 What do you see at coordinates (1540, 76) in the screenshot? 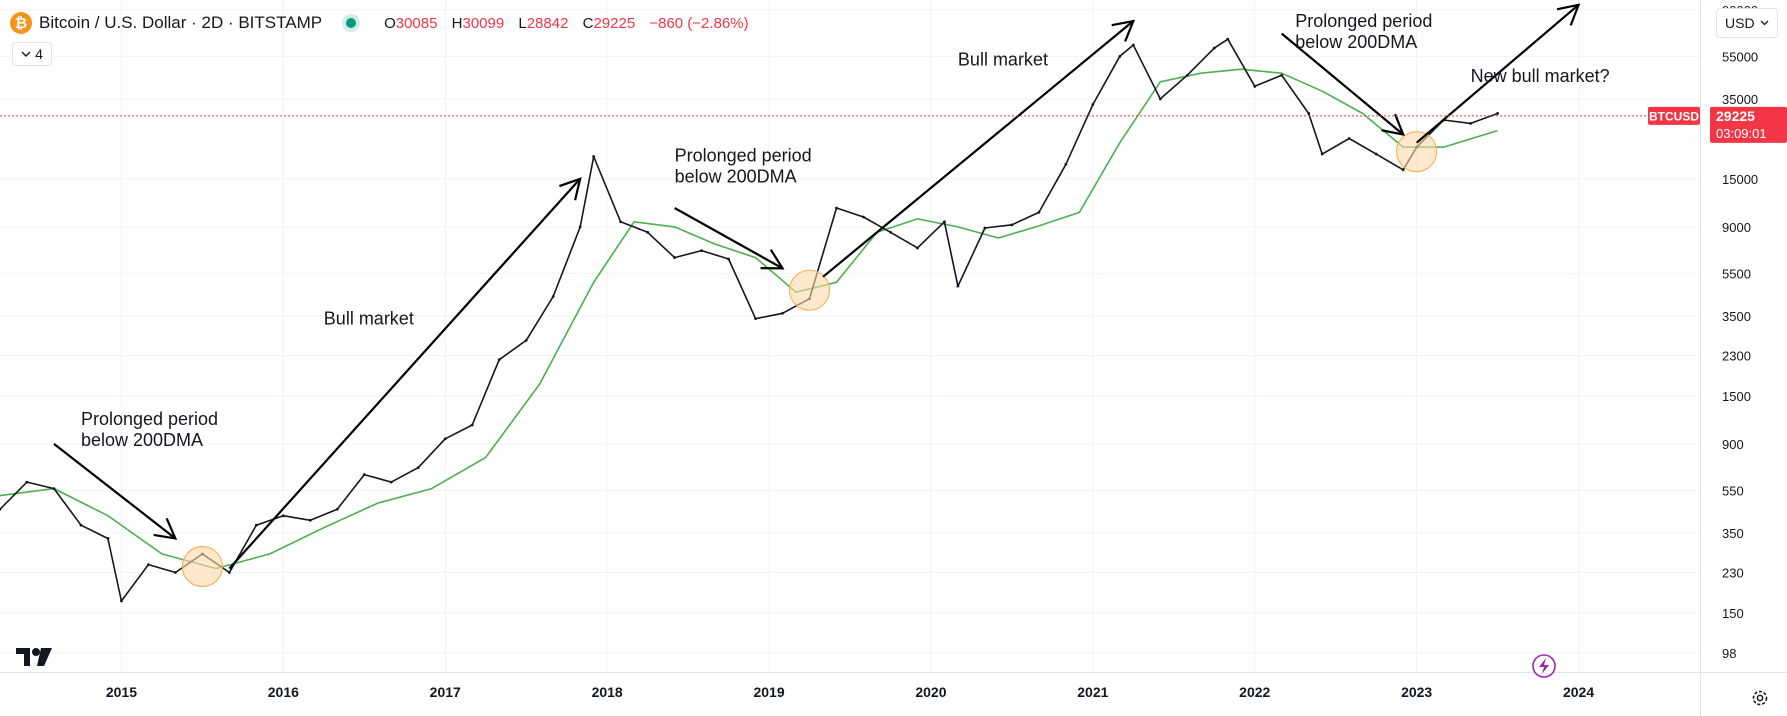
I see `annotation-label: New bull market?` at bounding box center [1540, 76].